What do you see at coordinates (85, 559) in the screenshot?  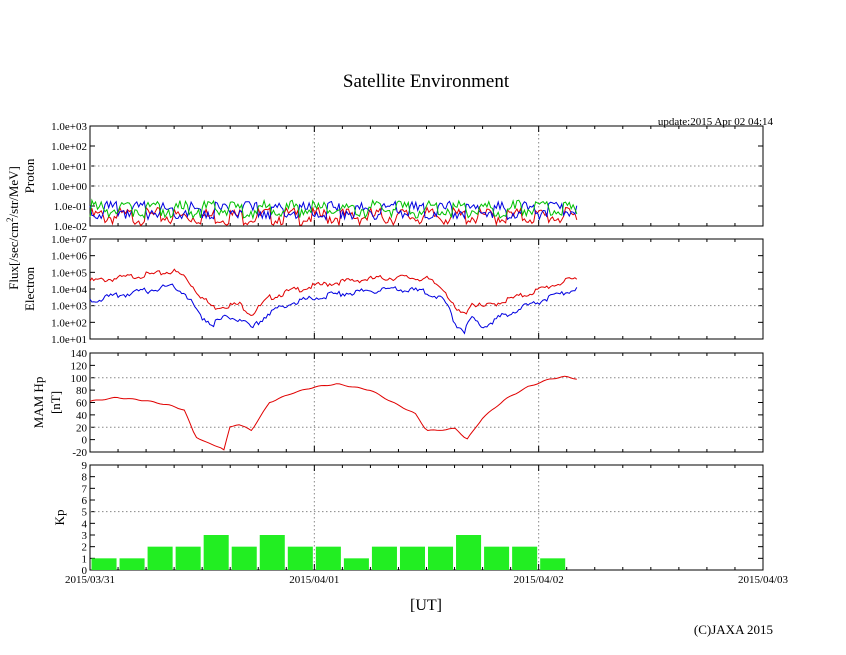 I see `kp-ytick-label: 1` at bounding box center [85, 559].